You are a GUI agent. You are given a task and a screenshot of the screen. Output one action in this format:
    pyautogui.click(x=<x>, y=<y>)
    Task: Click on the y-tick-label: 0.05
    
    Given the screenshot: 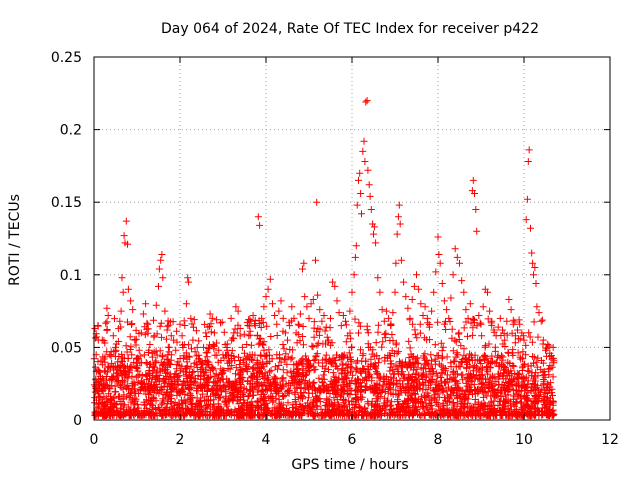 What is the action you would take?
    pyautogui.click(x=66, y=348)
    